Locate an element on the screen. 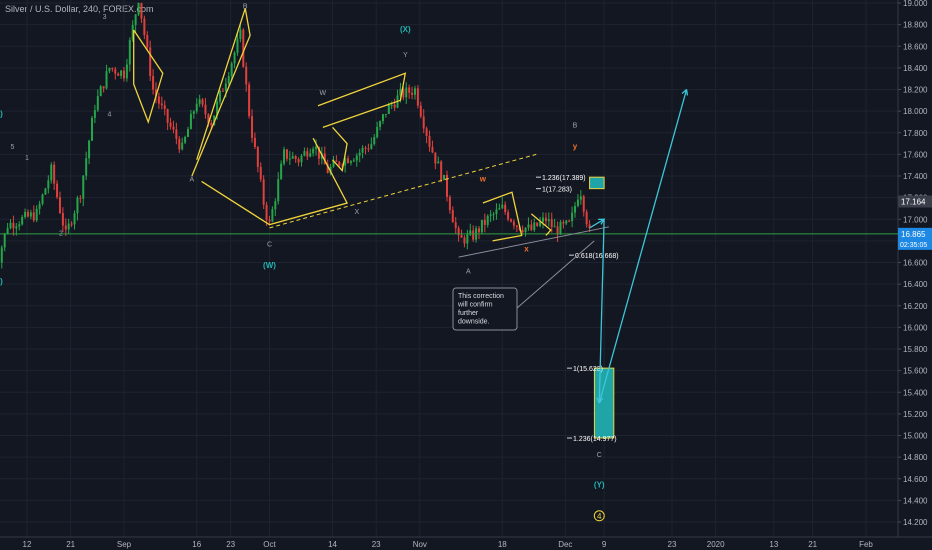 This screenshot has height=550, width=932. wave-shape-a is located at coordinates (148, 76).